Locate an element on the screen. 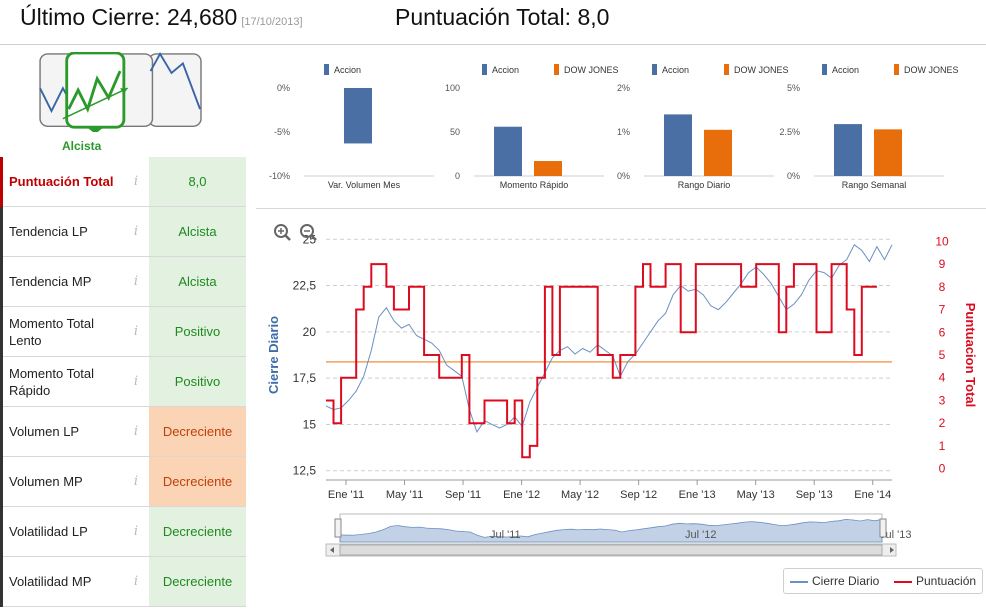 The image size is (986, 609). y-tick-label: -5% is located at coordinates (282, 132).